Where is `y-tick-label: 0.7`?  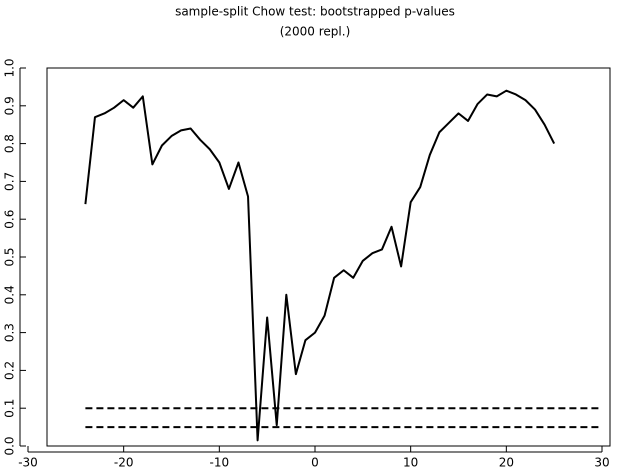
y-tick-label: 0.7 is located at coordinates (10, 181).